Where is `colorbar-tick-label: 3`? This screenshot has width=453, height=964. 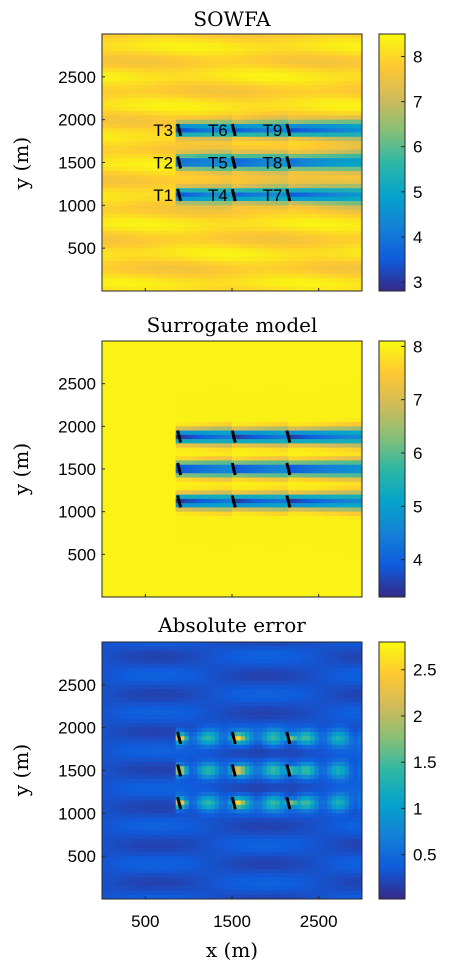 colorbar-tick-label: 3 is located at coordinates (417, 282).